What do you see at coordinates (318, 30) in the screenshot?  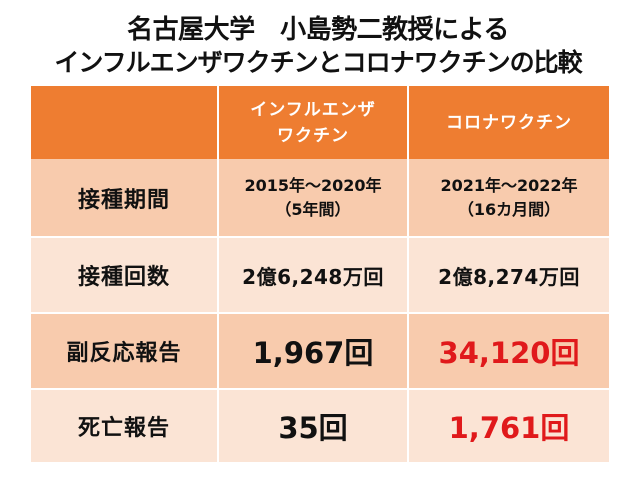 I see `title-line-1: 名古屋大学 小島勢二教授による` at bounding box center [318, 30].